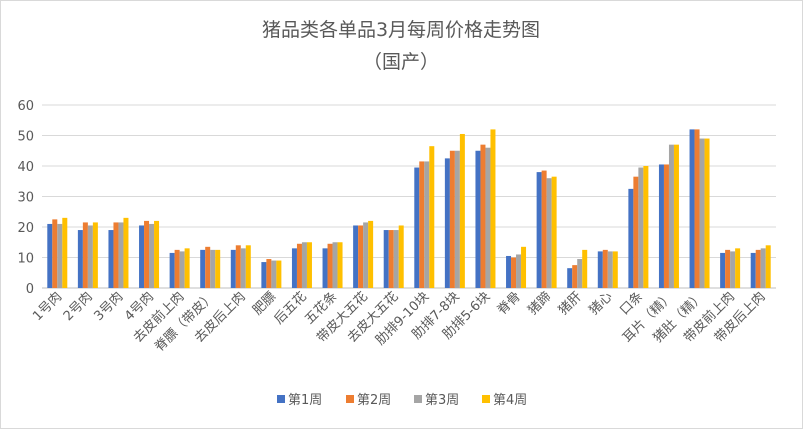 The height and width of the screenshot is (429, 803). What do you see at coordinates (25, 106) in the screenshot?
I see `y-tick-label: 60` at bounding box center [25, 106].